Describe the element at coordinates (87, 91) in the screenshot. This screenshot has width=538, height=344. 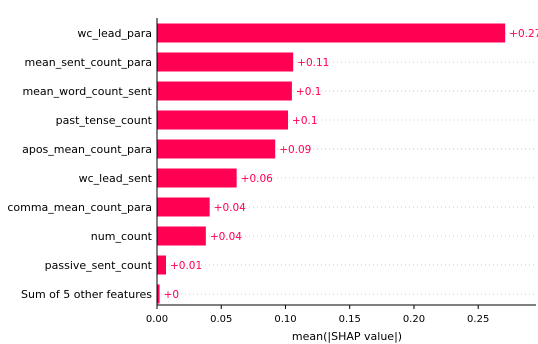
I see `category-label: mean_word_count_sent` at that location.